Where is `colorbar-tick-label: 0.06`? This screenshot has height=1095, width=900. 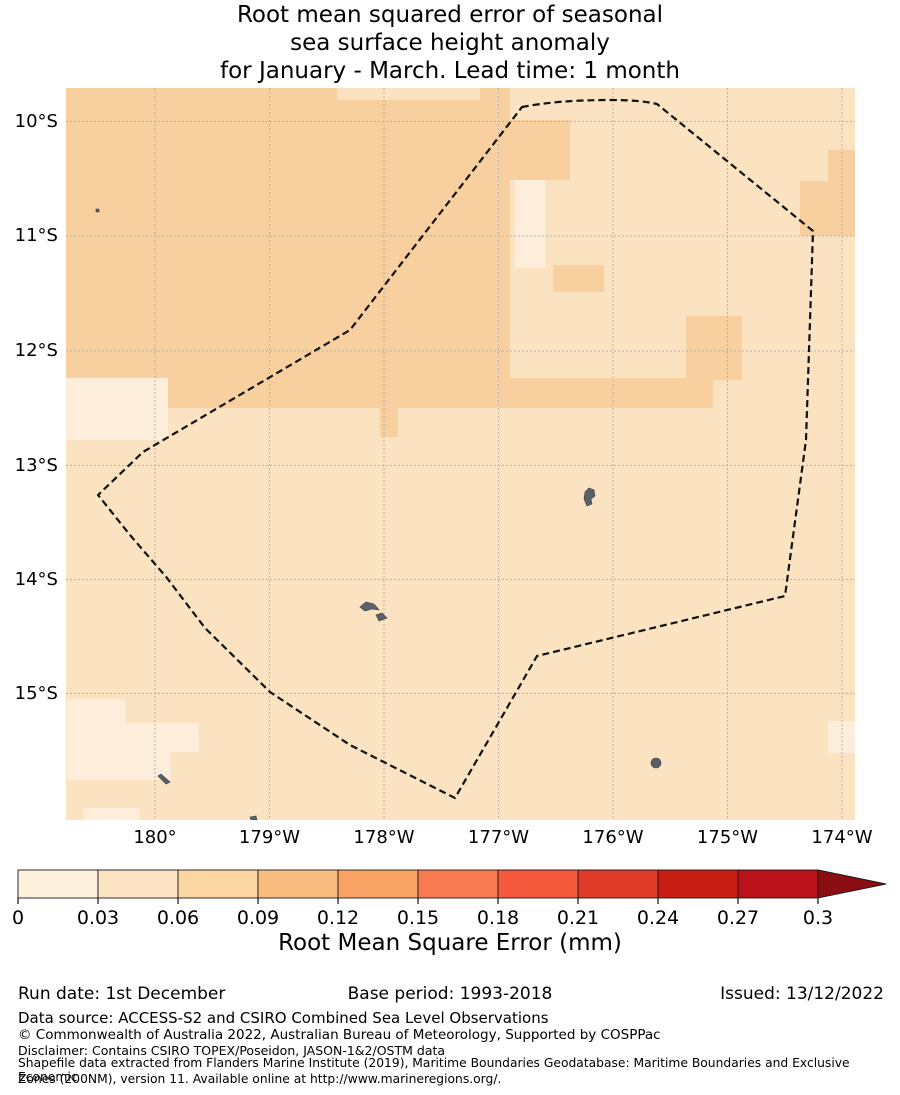
colorbar-tick-label: 0.06 is located at coordinates (178, 918).